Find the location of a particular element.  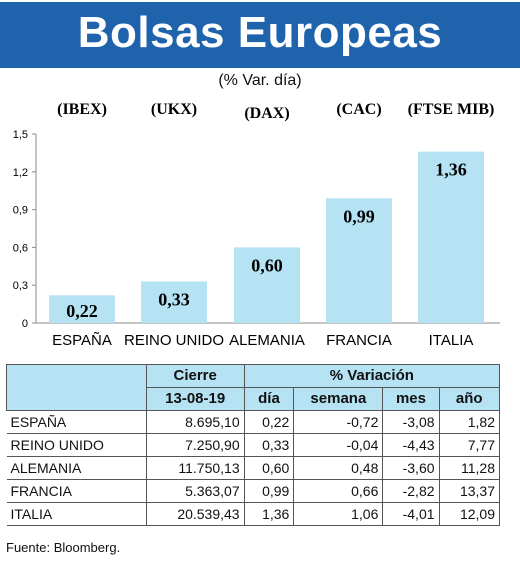

row-semana: -0,72 is located at coordinates (338, 422).